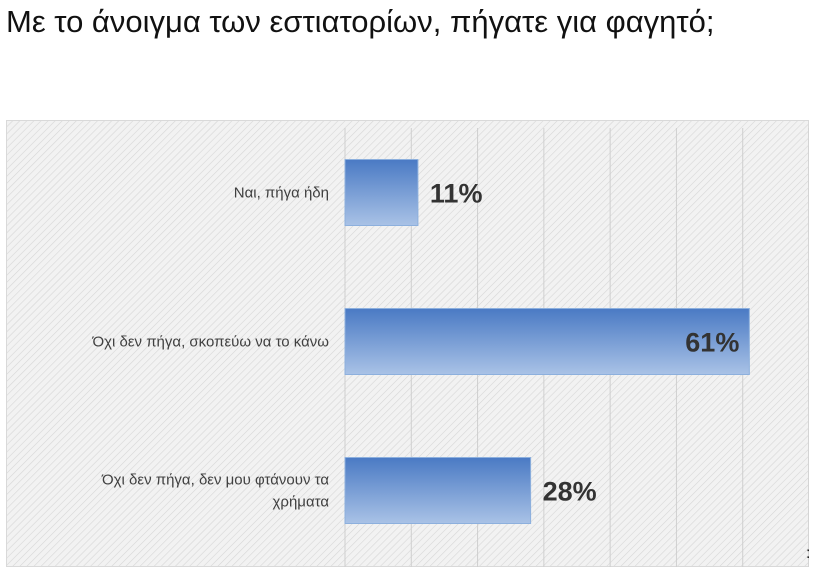 This screenshot has width=814, height=572. Describe the element at coordinates (281, 193) in the screenshot. I see `category-label-0: Ναι, πήγα ήδη` at that location.